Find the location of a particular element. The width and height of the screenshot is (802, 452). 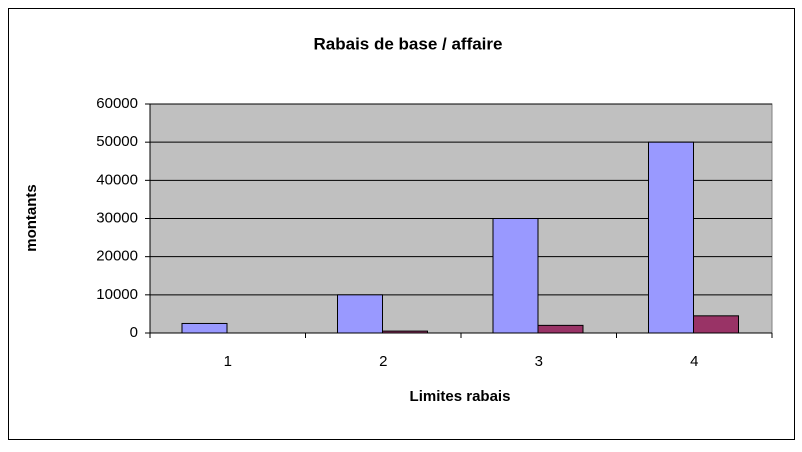

x-tick-label: 1 is located at coordinates (228, 361).